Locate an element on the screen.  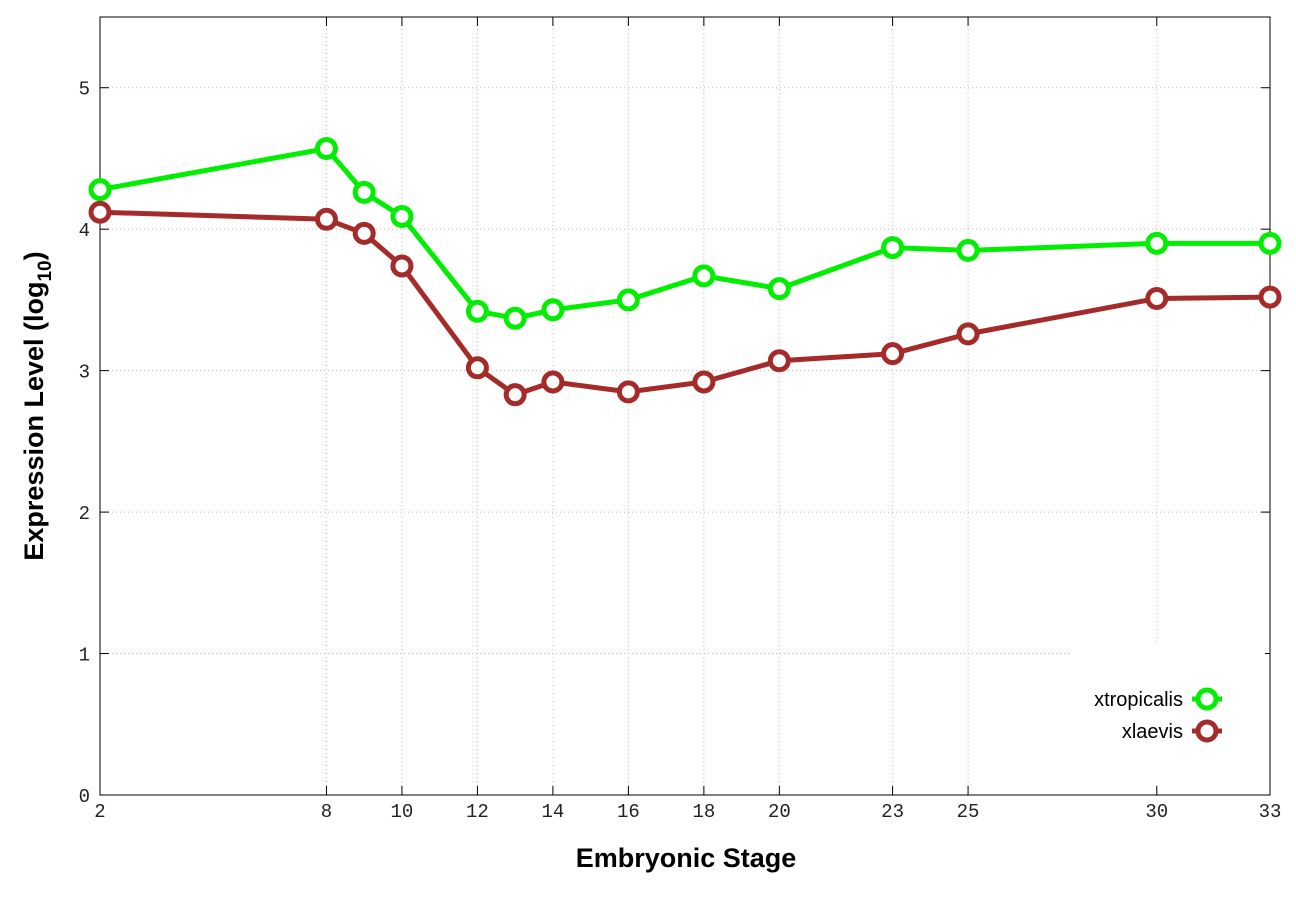
legend-label: xlaevis is located at coordinates (1152, 732).